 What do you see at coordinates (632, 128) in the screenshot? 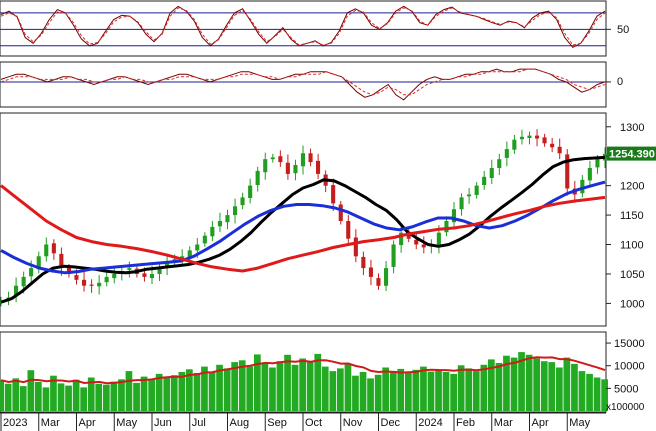
I see `price-tick-label: 1300` at bounding box center [632, 128].